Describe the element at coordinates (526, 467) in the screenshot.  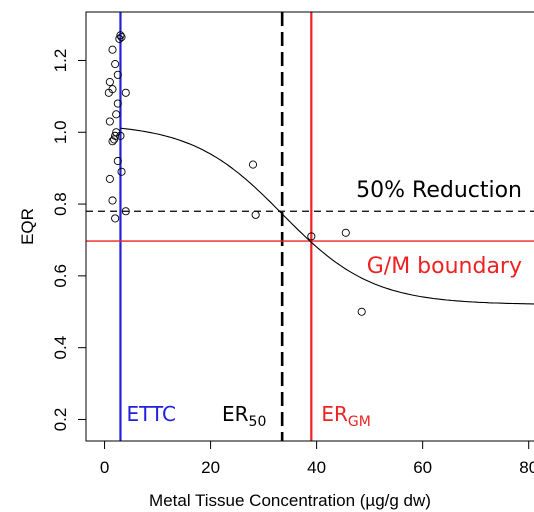
I see `x-tick-label-4: 80` at that location.